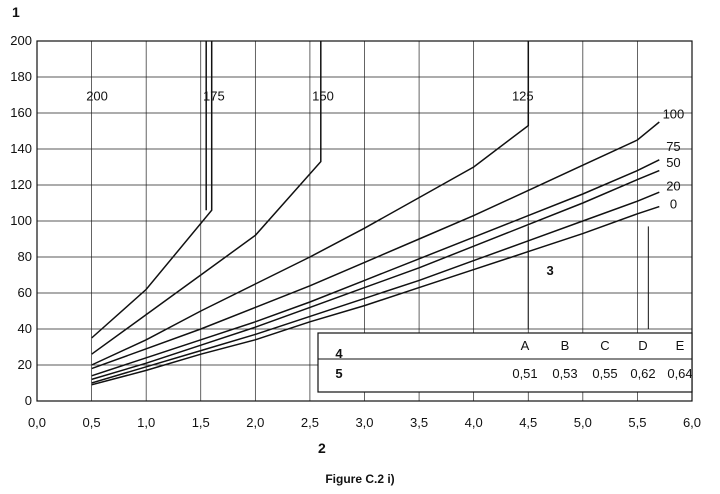 This screenshot has width=720, height=494. Describe the element at coordinates (673, 203) in the screenshot. I see `series-label-0: 0` at that location.